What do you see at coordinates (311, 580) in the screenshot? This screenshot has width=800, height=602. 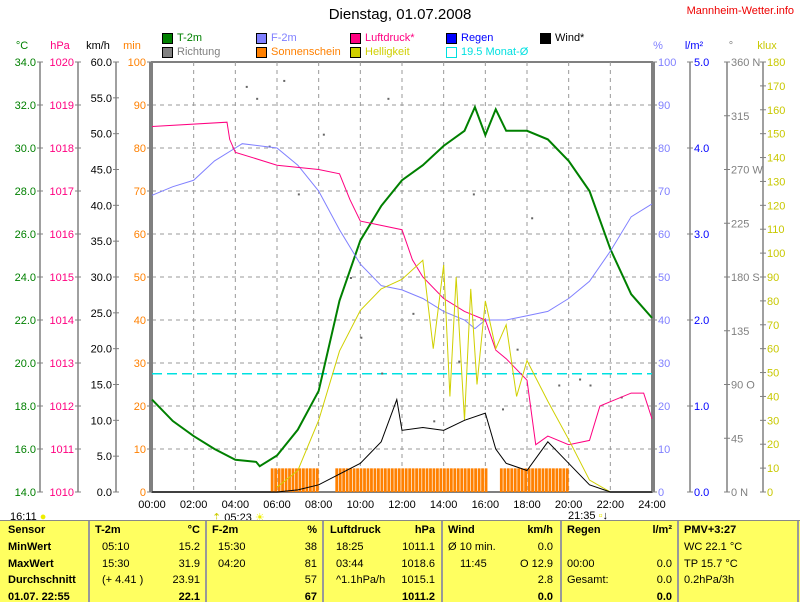 I see `table-cell: 57` at bounding box center [311, 580].